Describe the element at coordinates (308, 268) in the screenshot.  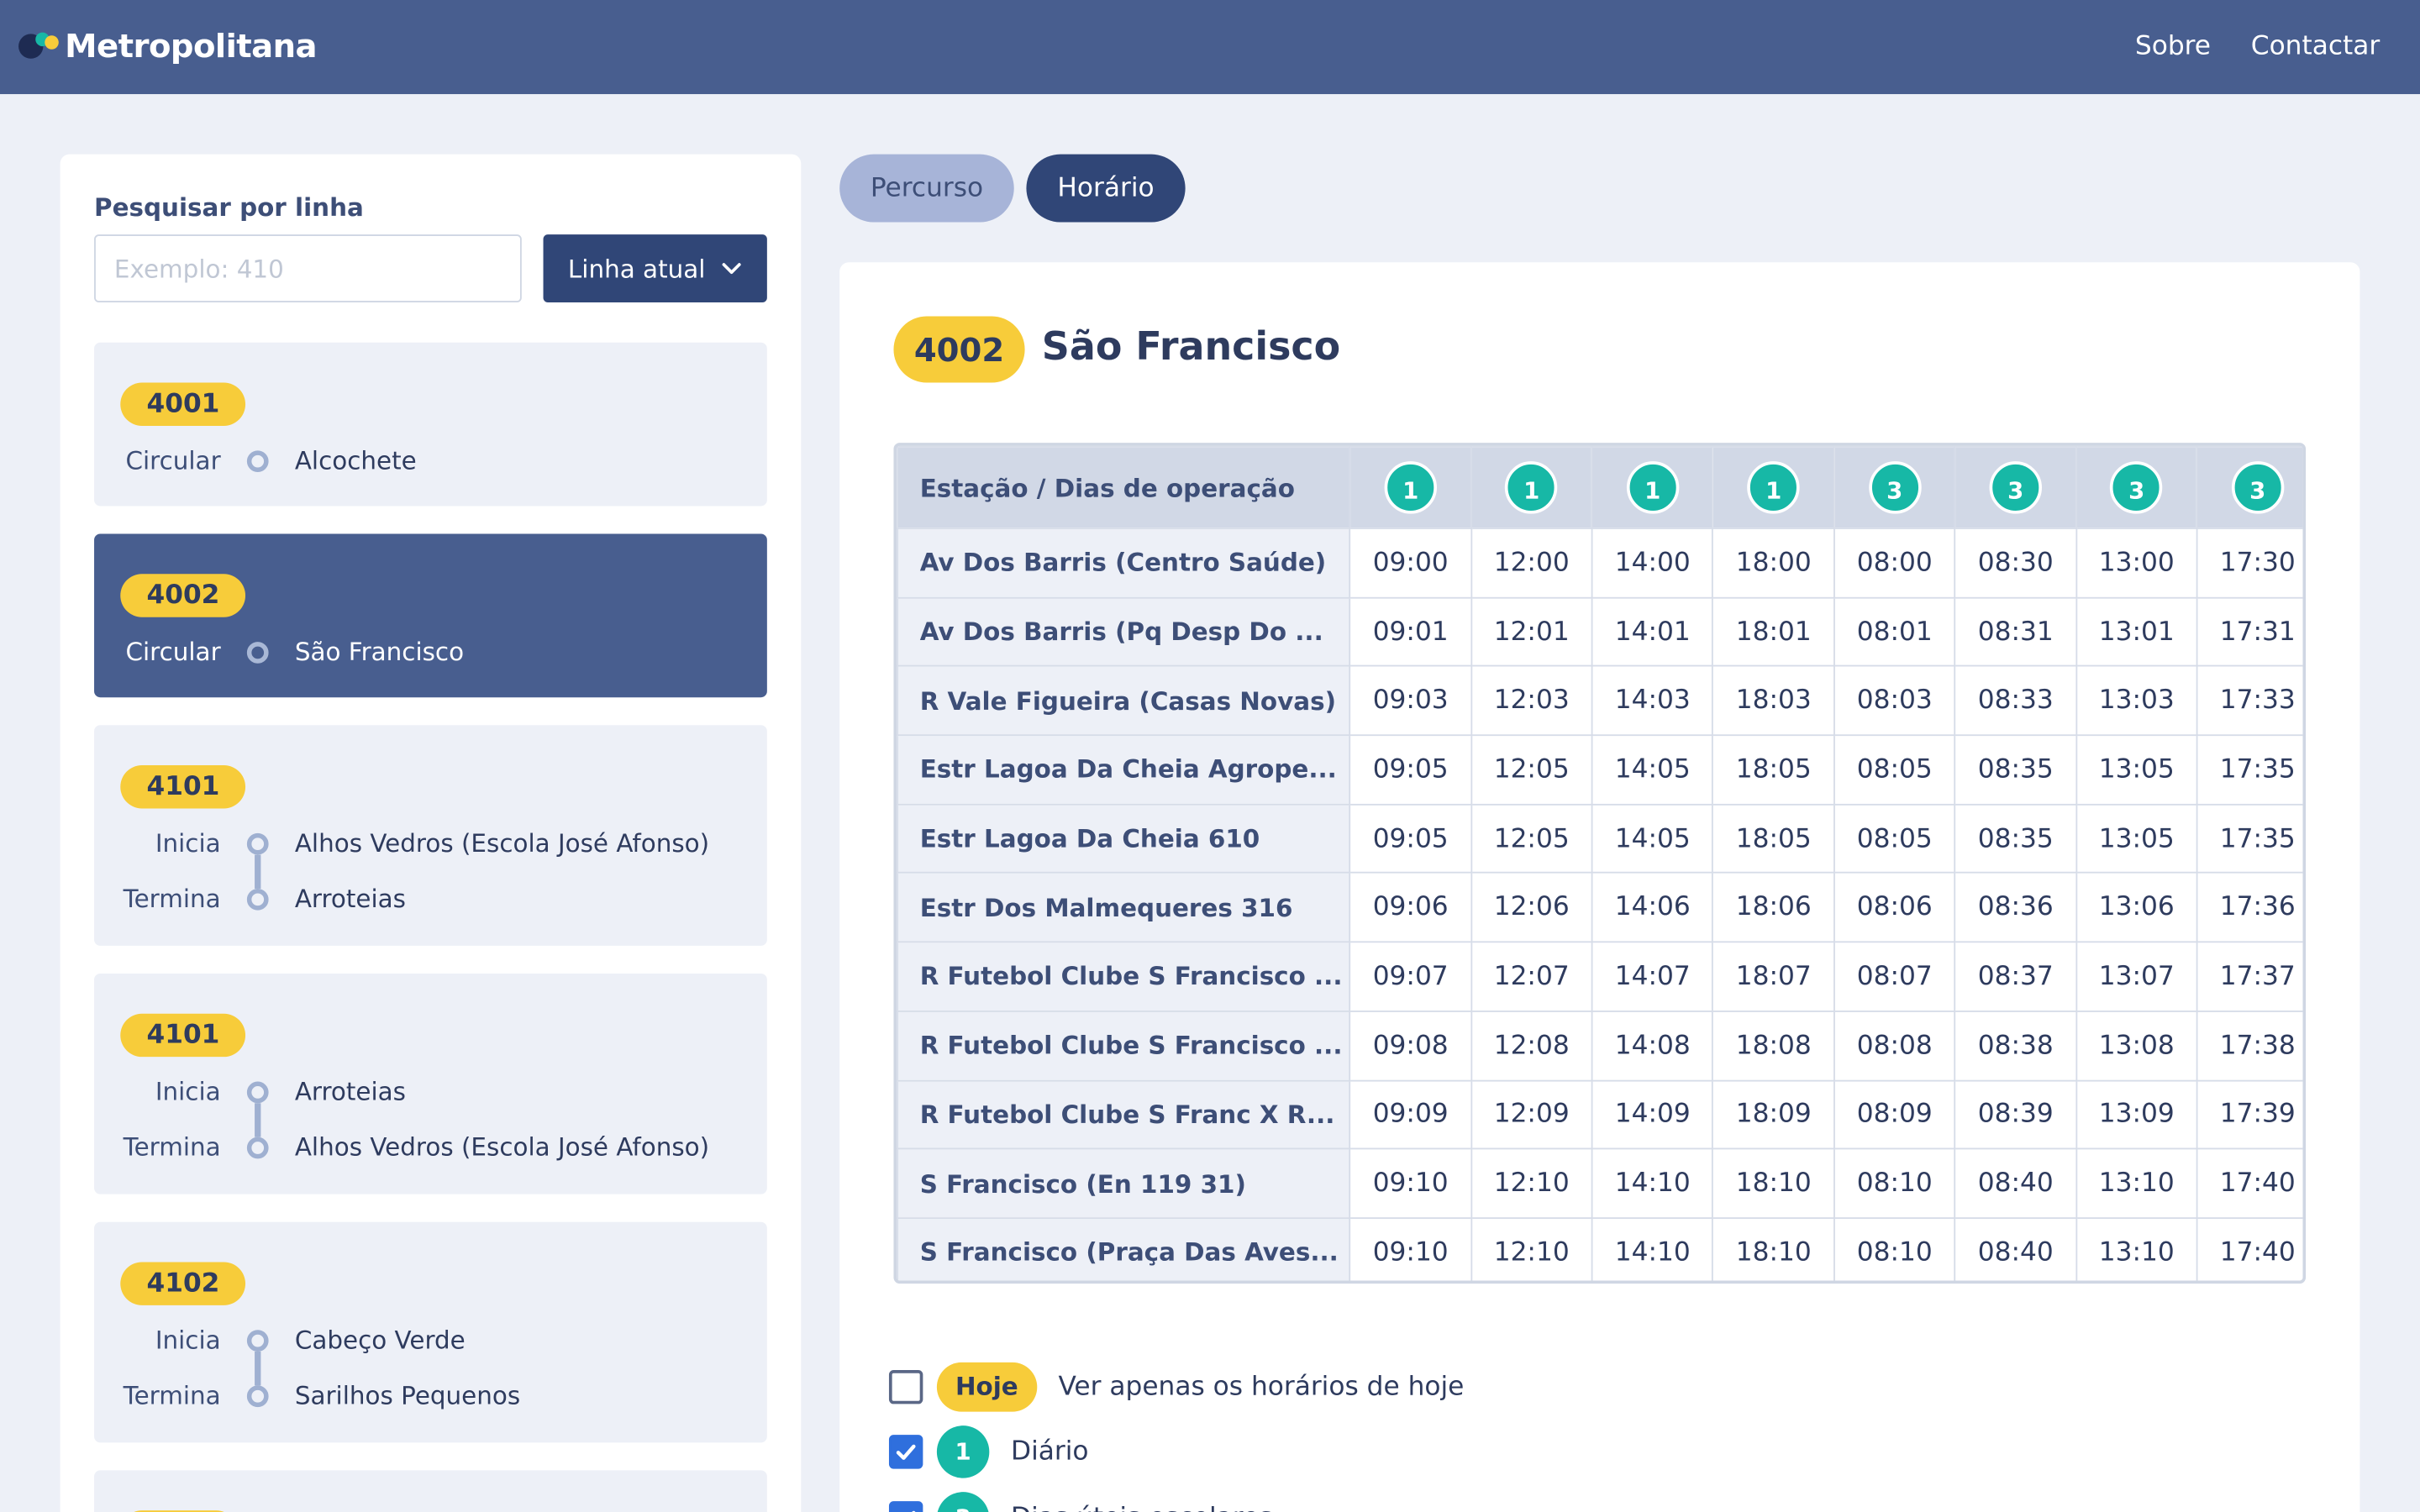
I see `line-search-input` at that location.